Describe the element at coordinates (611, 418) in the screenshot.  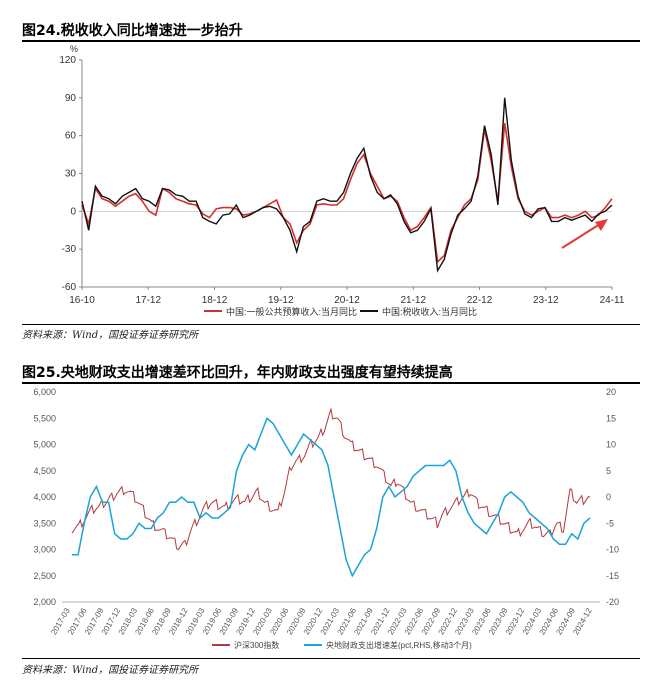
I see `y-right-tick-label: 15` at that location.